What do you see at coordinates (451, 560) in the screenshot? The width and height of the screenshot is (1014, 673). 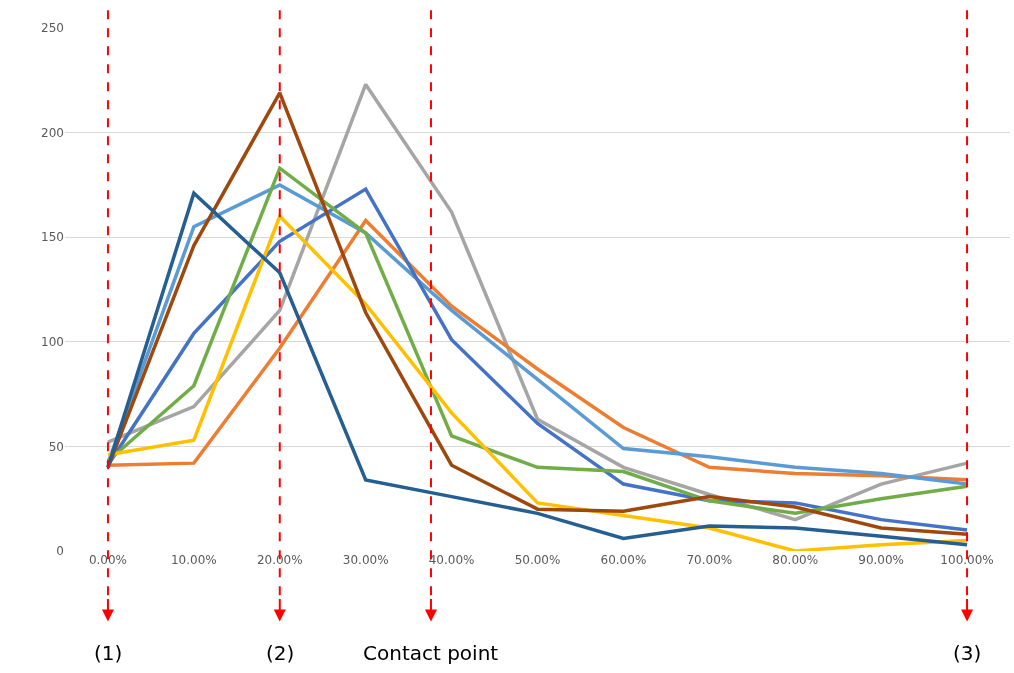 I see `x-tick-label: 40.00%` at bounding box center [451, 560].